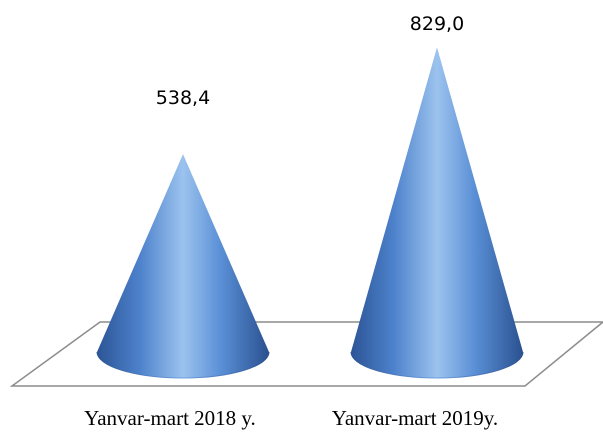 The height and width of the screenshot is (432, 603). I want to click on value-label-1: 829,0, so click(437, 24).